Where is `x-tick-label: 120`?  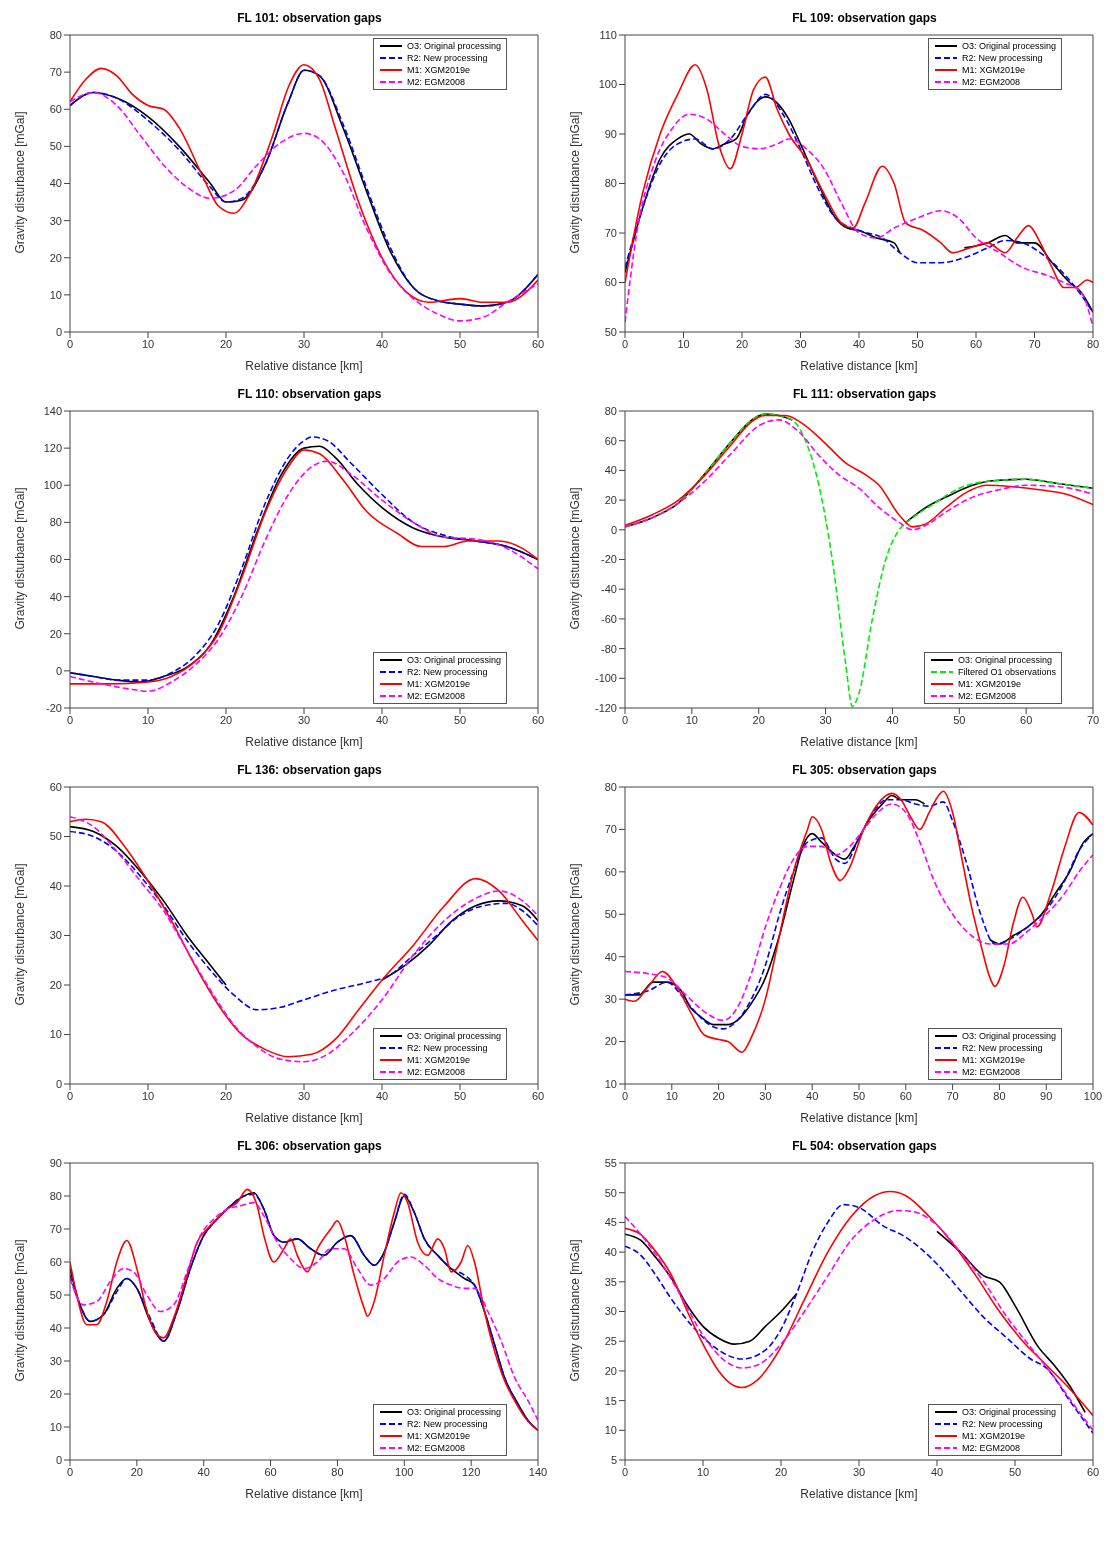
x-tick-label: 120 is located at coordinates (471, 1471).